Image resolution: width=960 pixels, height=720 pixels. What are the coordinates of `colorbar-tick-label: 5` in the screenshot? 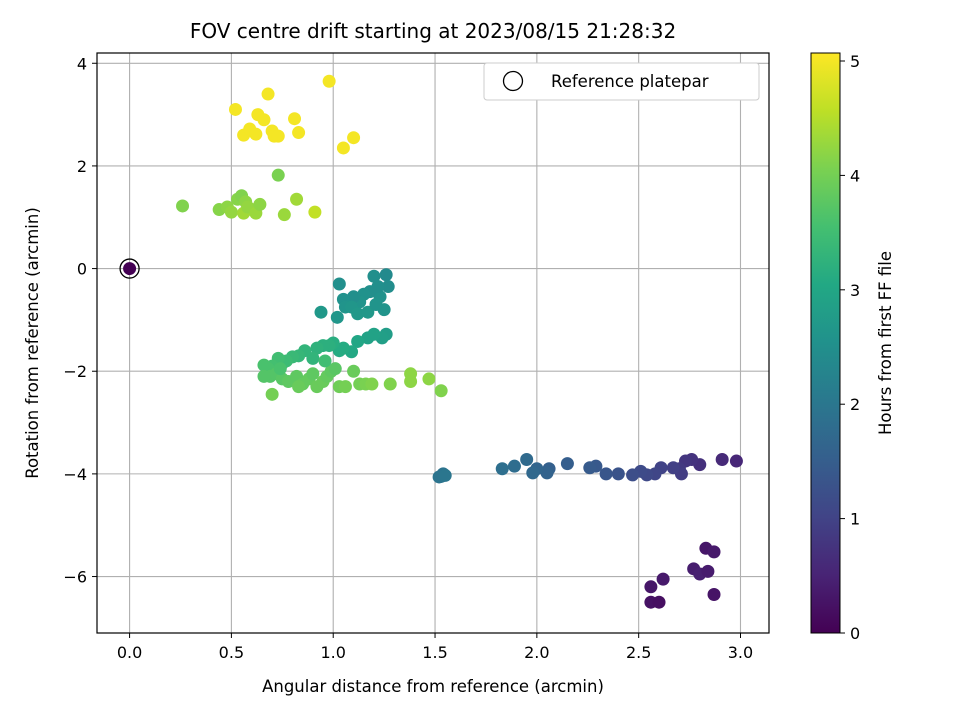 It's located at (855, 61).